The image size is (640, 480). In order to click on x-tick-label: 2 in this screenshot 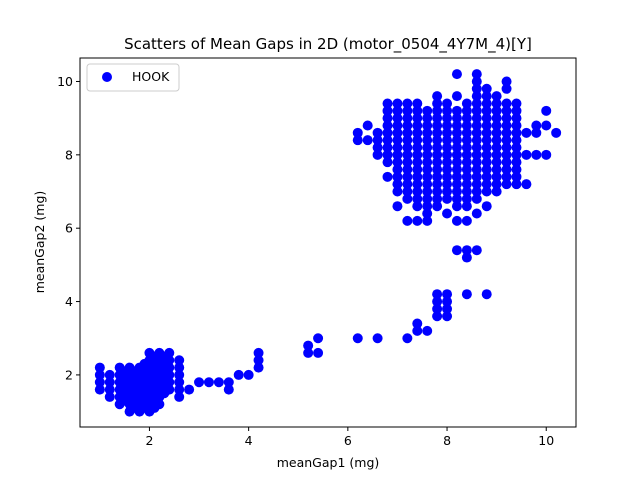, I will do `click(149, 440)`.